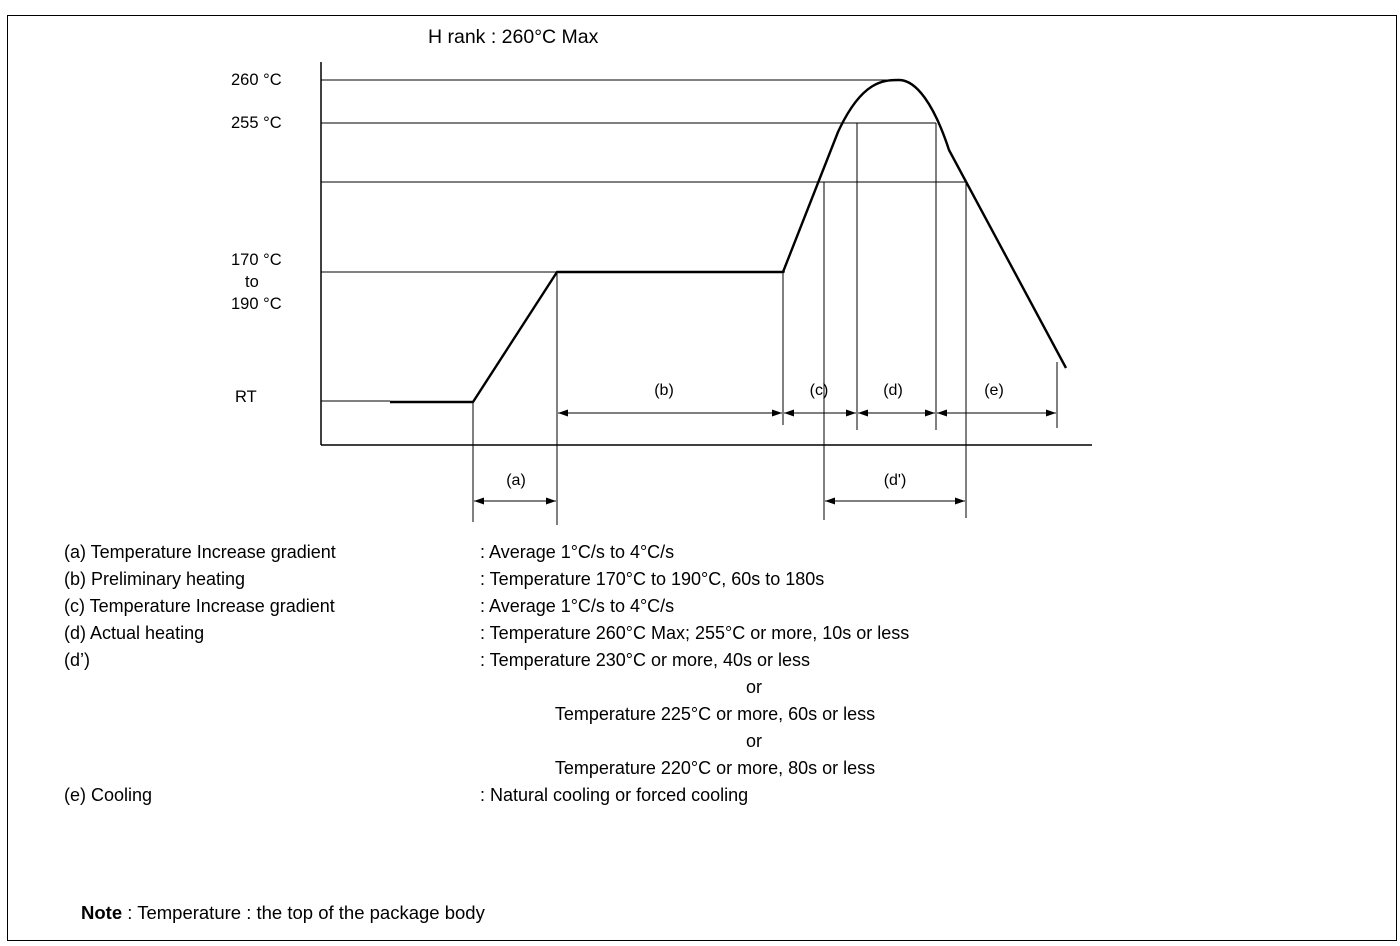  What do you see at coordinates (513, 37) in the screenshot?
I see `diagram-title: H rank : 260°C Max` at bounding box center [513, 37].